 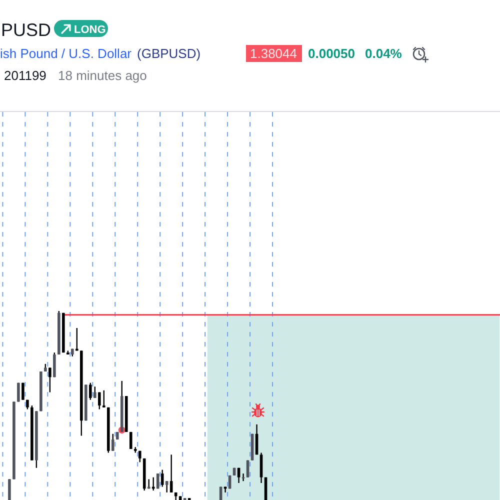 I want to click on text: 1.38044, so click(x=273, y=53).